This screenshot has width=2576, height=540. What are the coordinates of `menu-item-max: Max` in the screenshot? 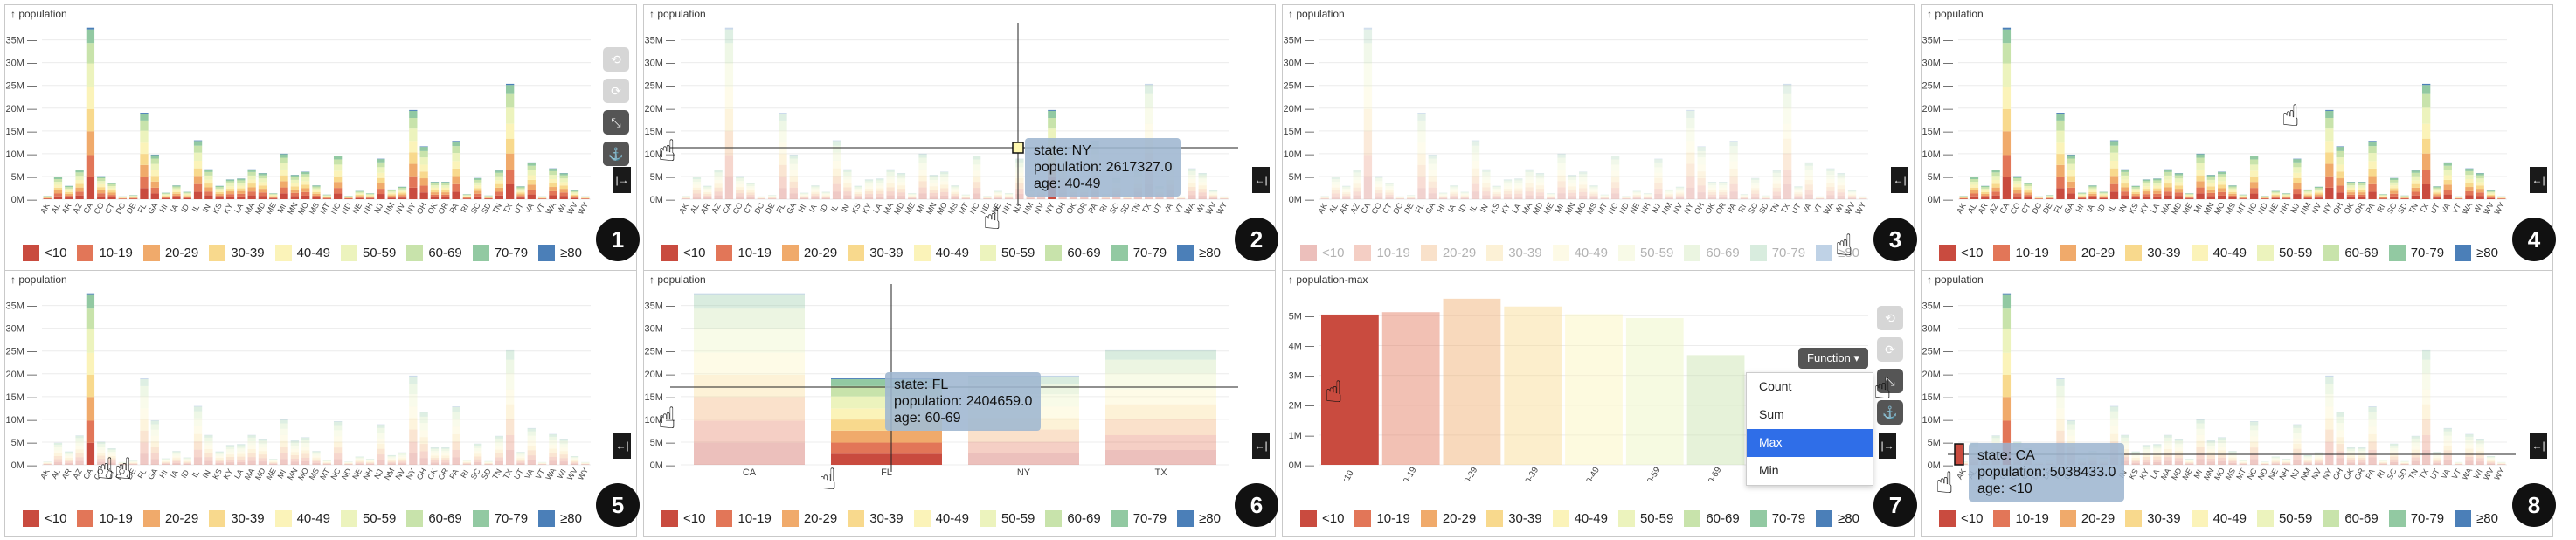 It's located at (1810, 443).